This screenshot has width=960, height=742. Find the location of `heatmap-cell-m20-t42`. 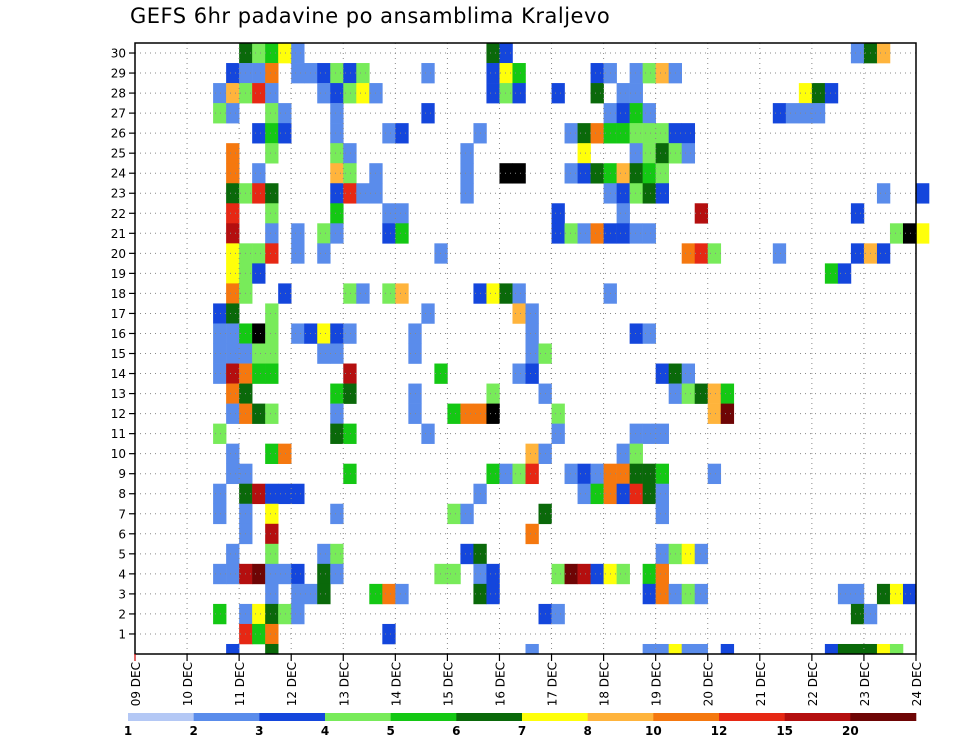

heatmap-cell-m20-t42 is located at coordinates (688, 253).